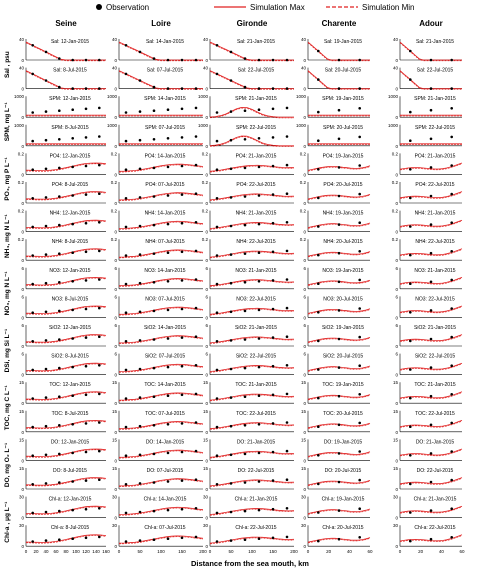 This screenshot has width=500, height=573. Describe the element at coordinates (304, 68) in the screenshot. I see `panel-ytick-label: 40` at that location.